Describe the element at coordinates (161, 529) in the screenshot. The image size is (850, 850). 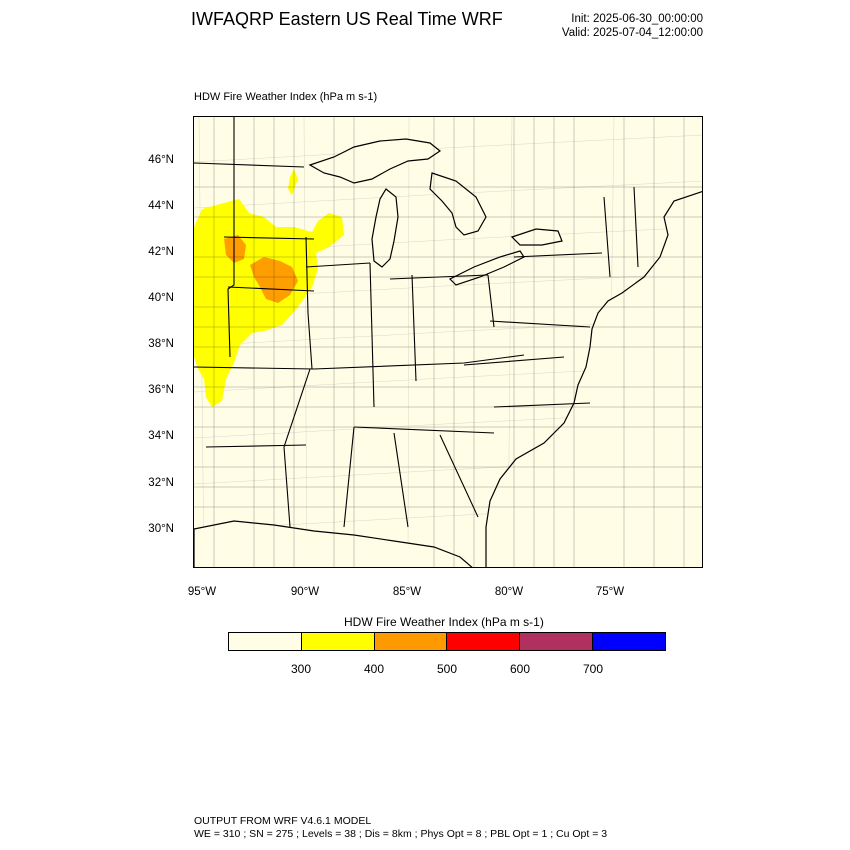
I see `lat-label: 30°N` at that location.